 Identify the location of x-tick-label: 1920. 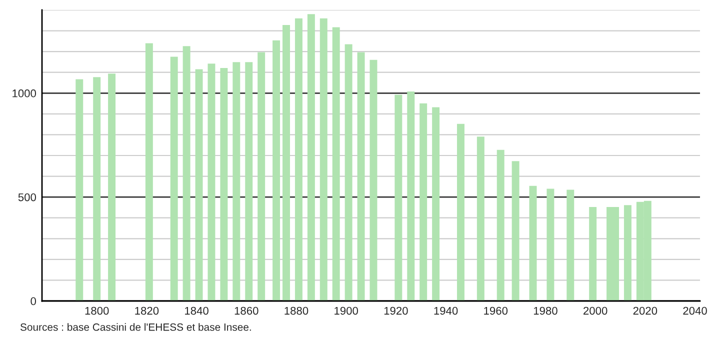
(396, 310).